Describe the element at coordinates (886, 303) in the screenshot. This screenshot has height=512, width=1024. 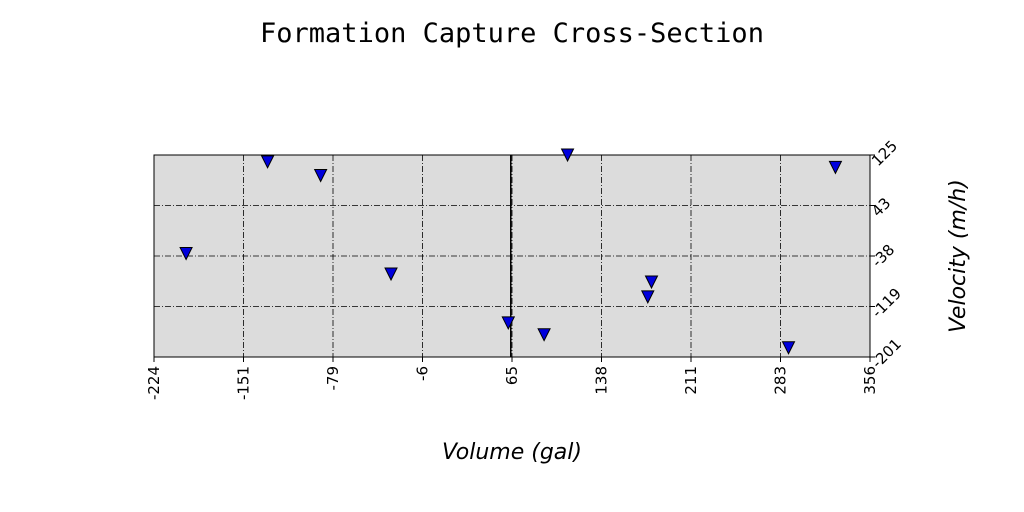
I see `y-tick-label: -119` at that location.